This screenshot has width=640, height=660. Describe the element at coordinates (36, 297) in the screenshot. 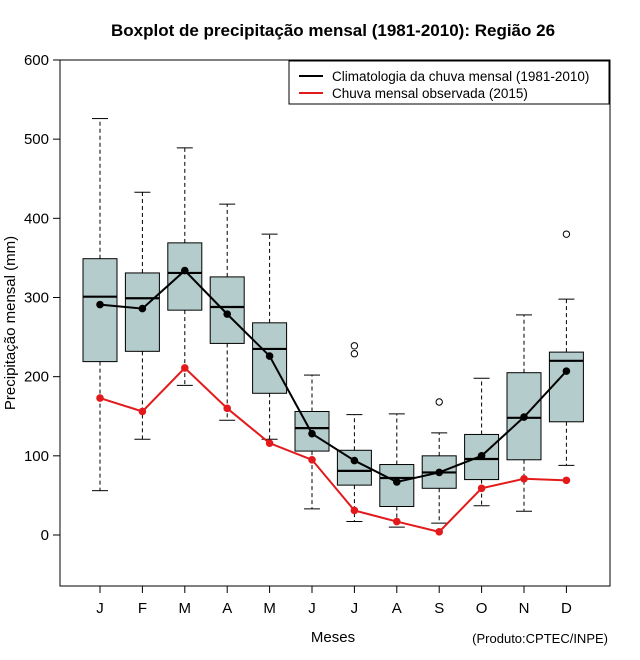

I see `y-tick-label: 300` at that location.